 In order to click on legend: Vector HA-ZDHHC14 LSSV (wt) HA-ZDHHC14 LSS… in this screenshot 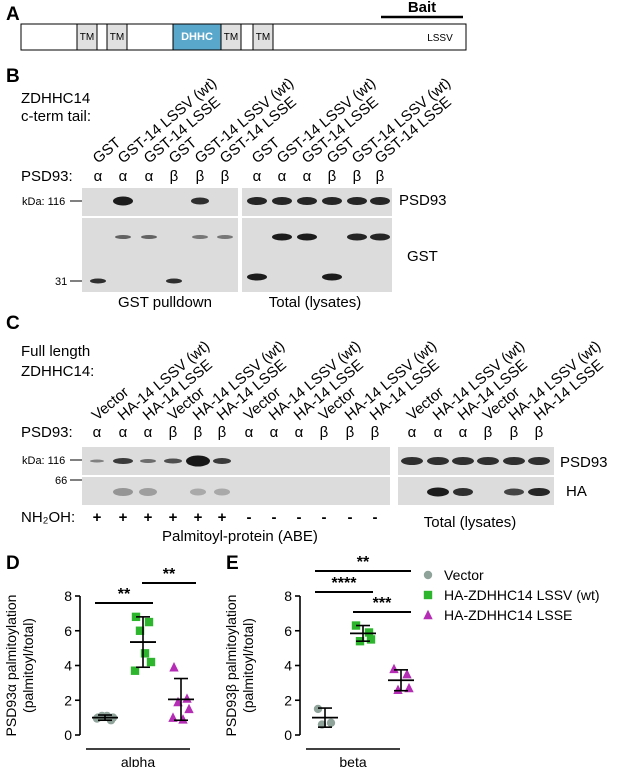, I will do `click(511, 595)`.